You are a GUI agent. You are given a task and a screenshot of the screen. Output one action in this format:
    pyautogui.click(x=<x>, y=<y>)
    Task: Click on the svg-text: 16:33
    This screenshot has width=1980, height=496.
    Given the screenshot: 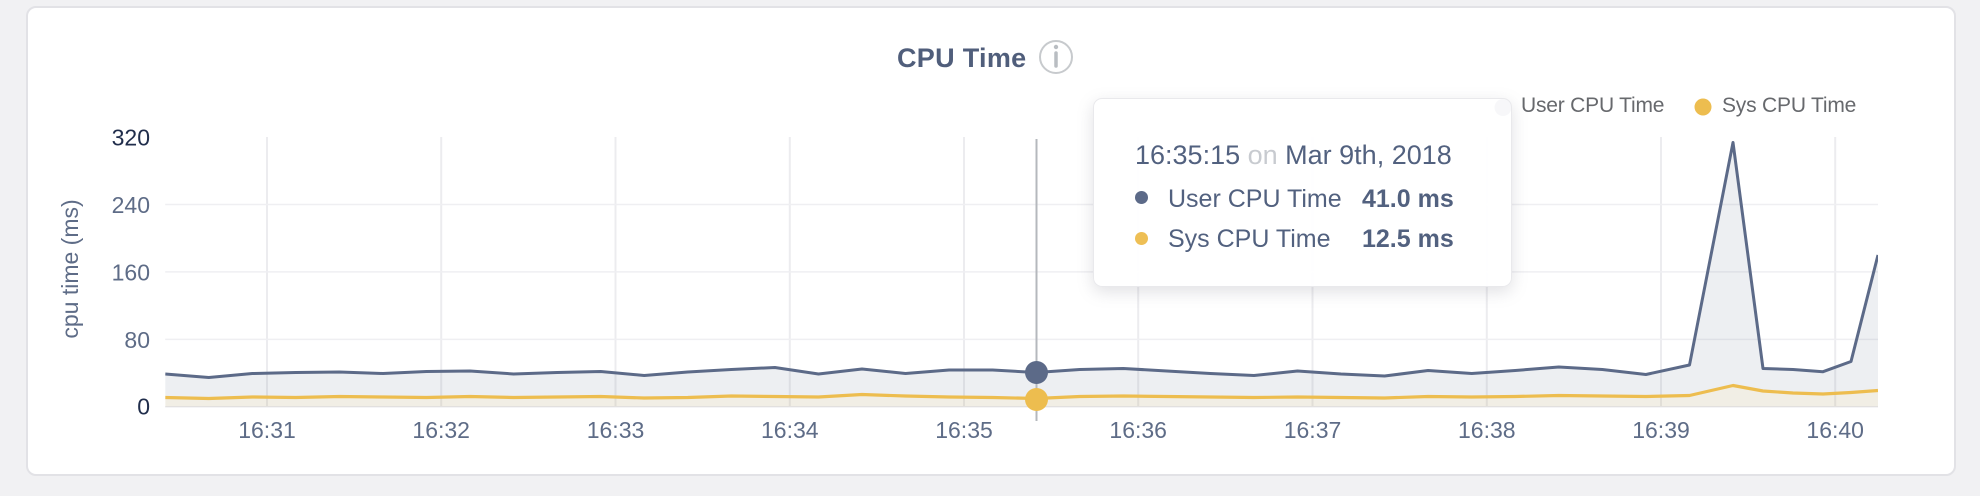 What is the action you would take?
    pyautogui.click(x=616, y=430)
    